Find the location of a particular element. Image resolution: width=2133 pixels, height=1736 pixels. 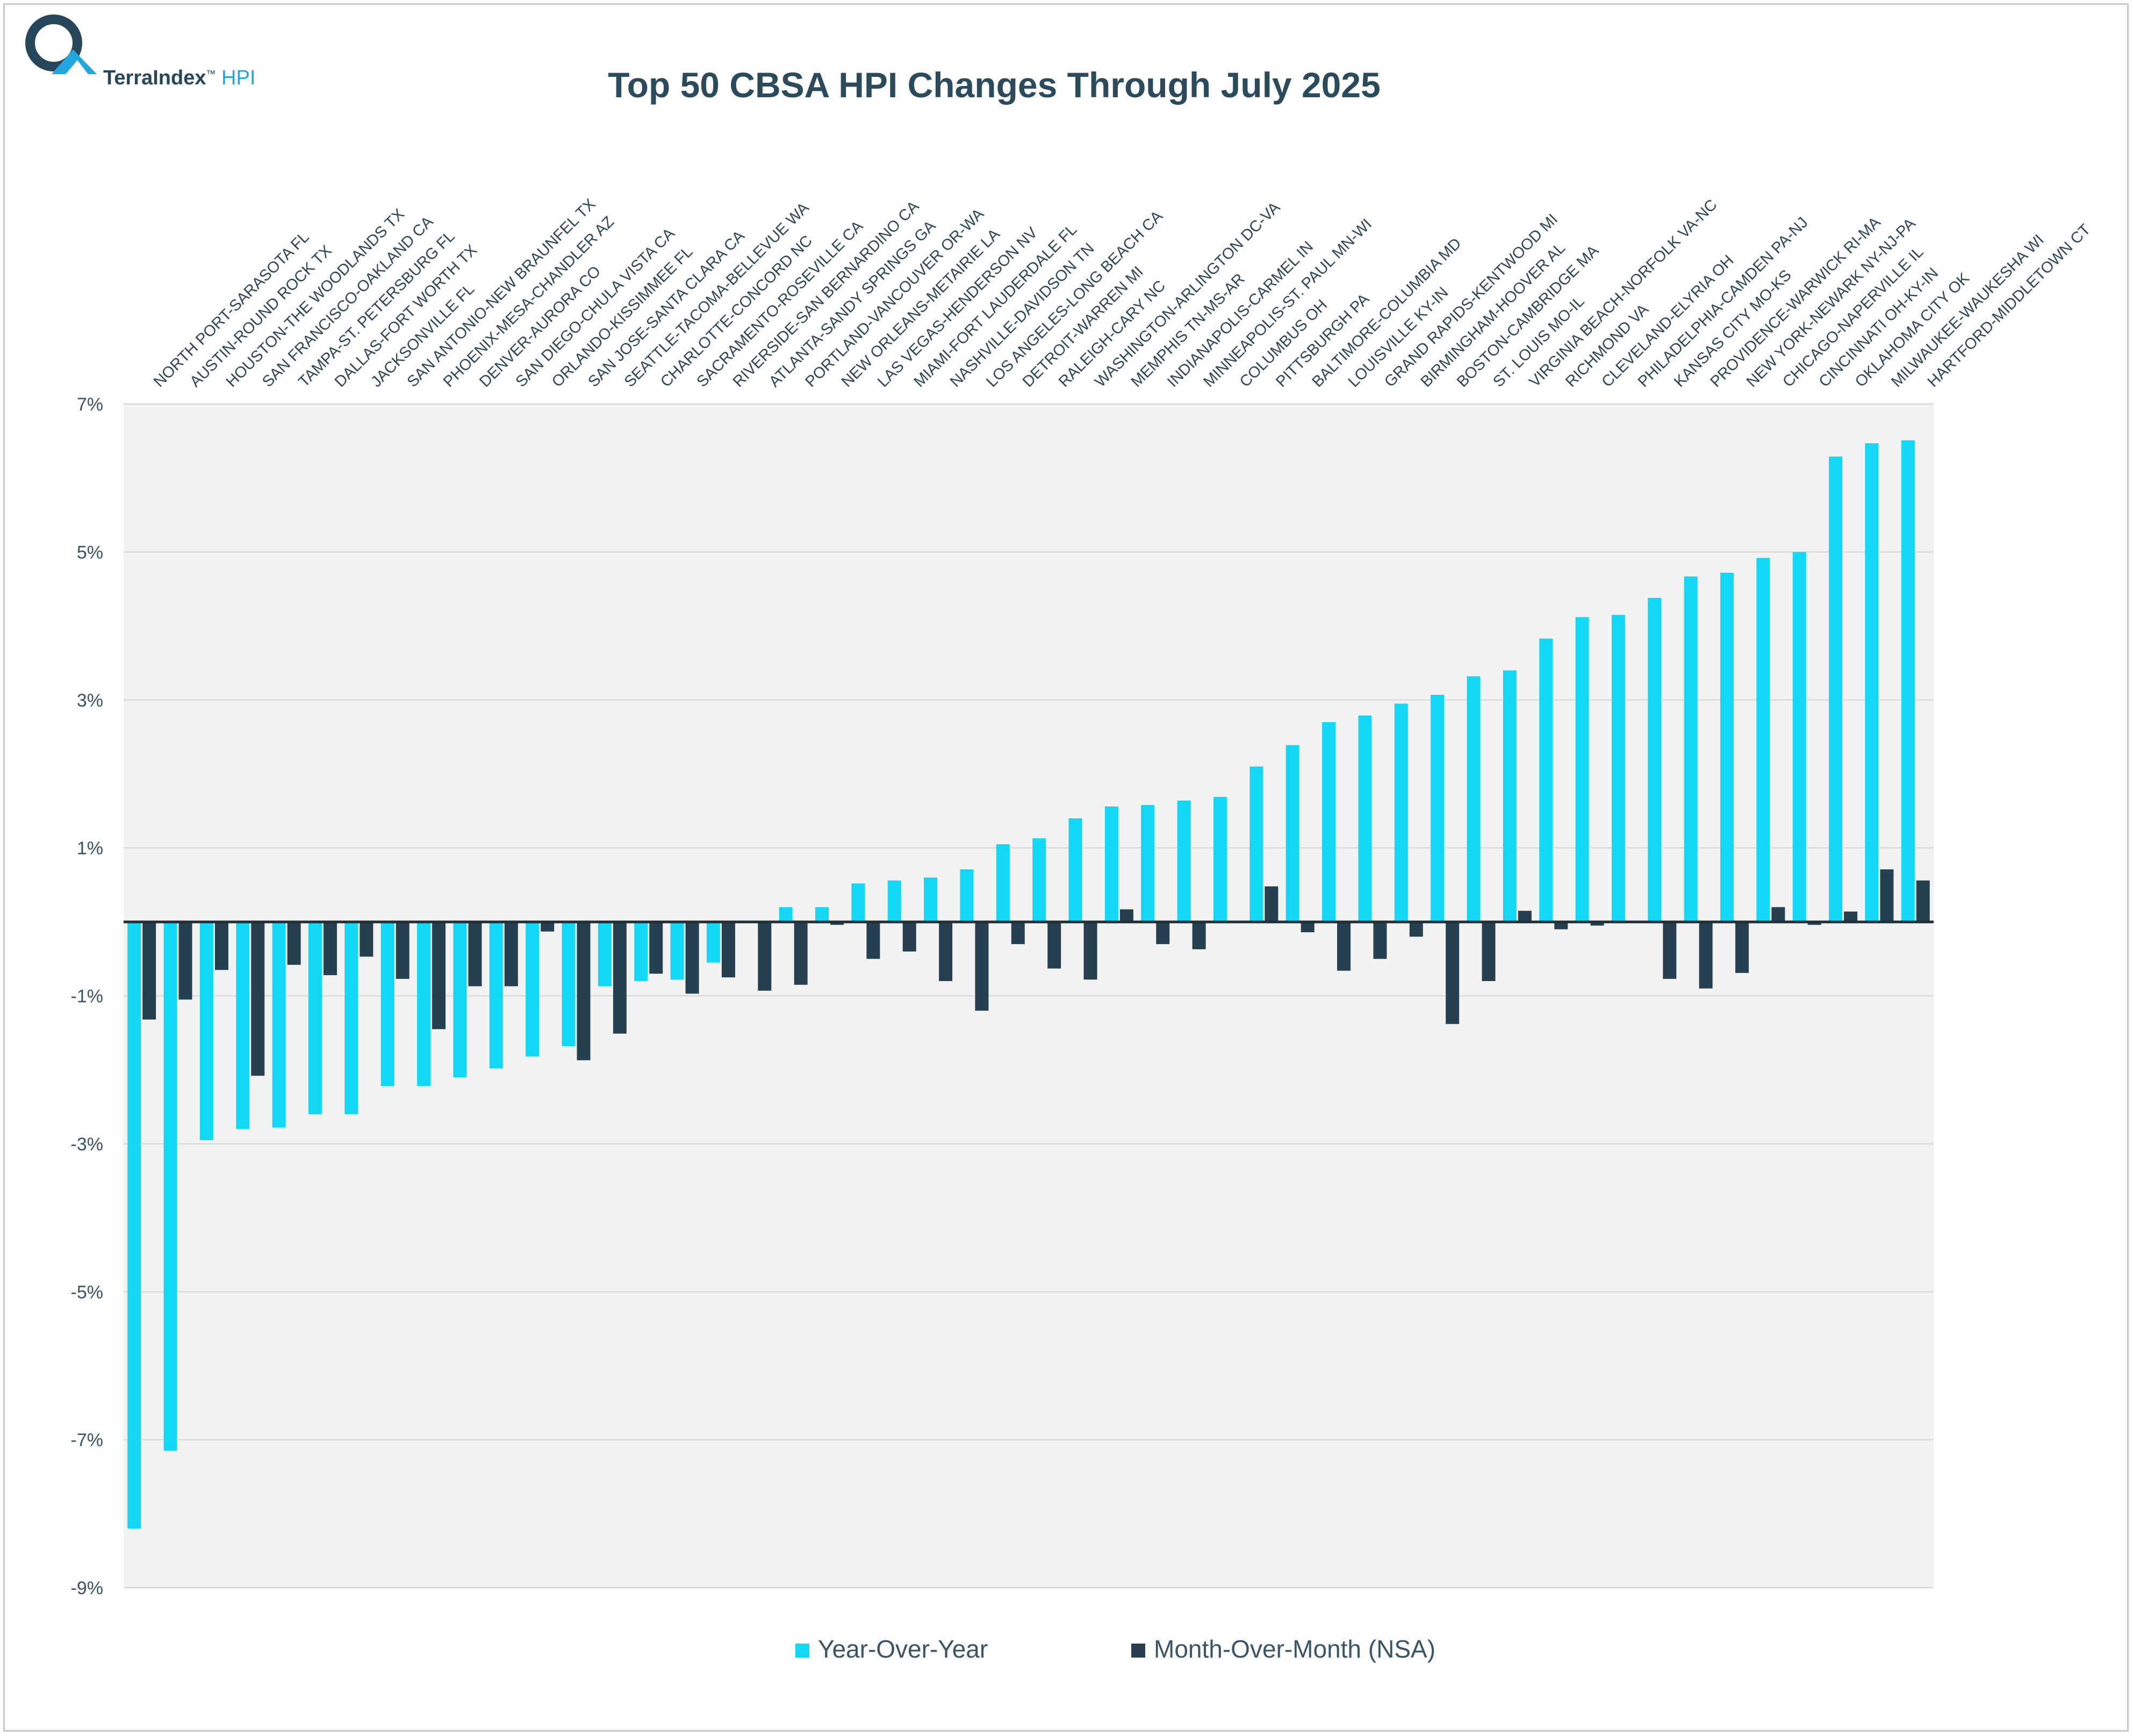

y-tick-label: 1% is located at coordinates (90, 849).